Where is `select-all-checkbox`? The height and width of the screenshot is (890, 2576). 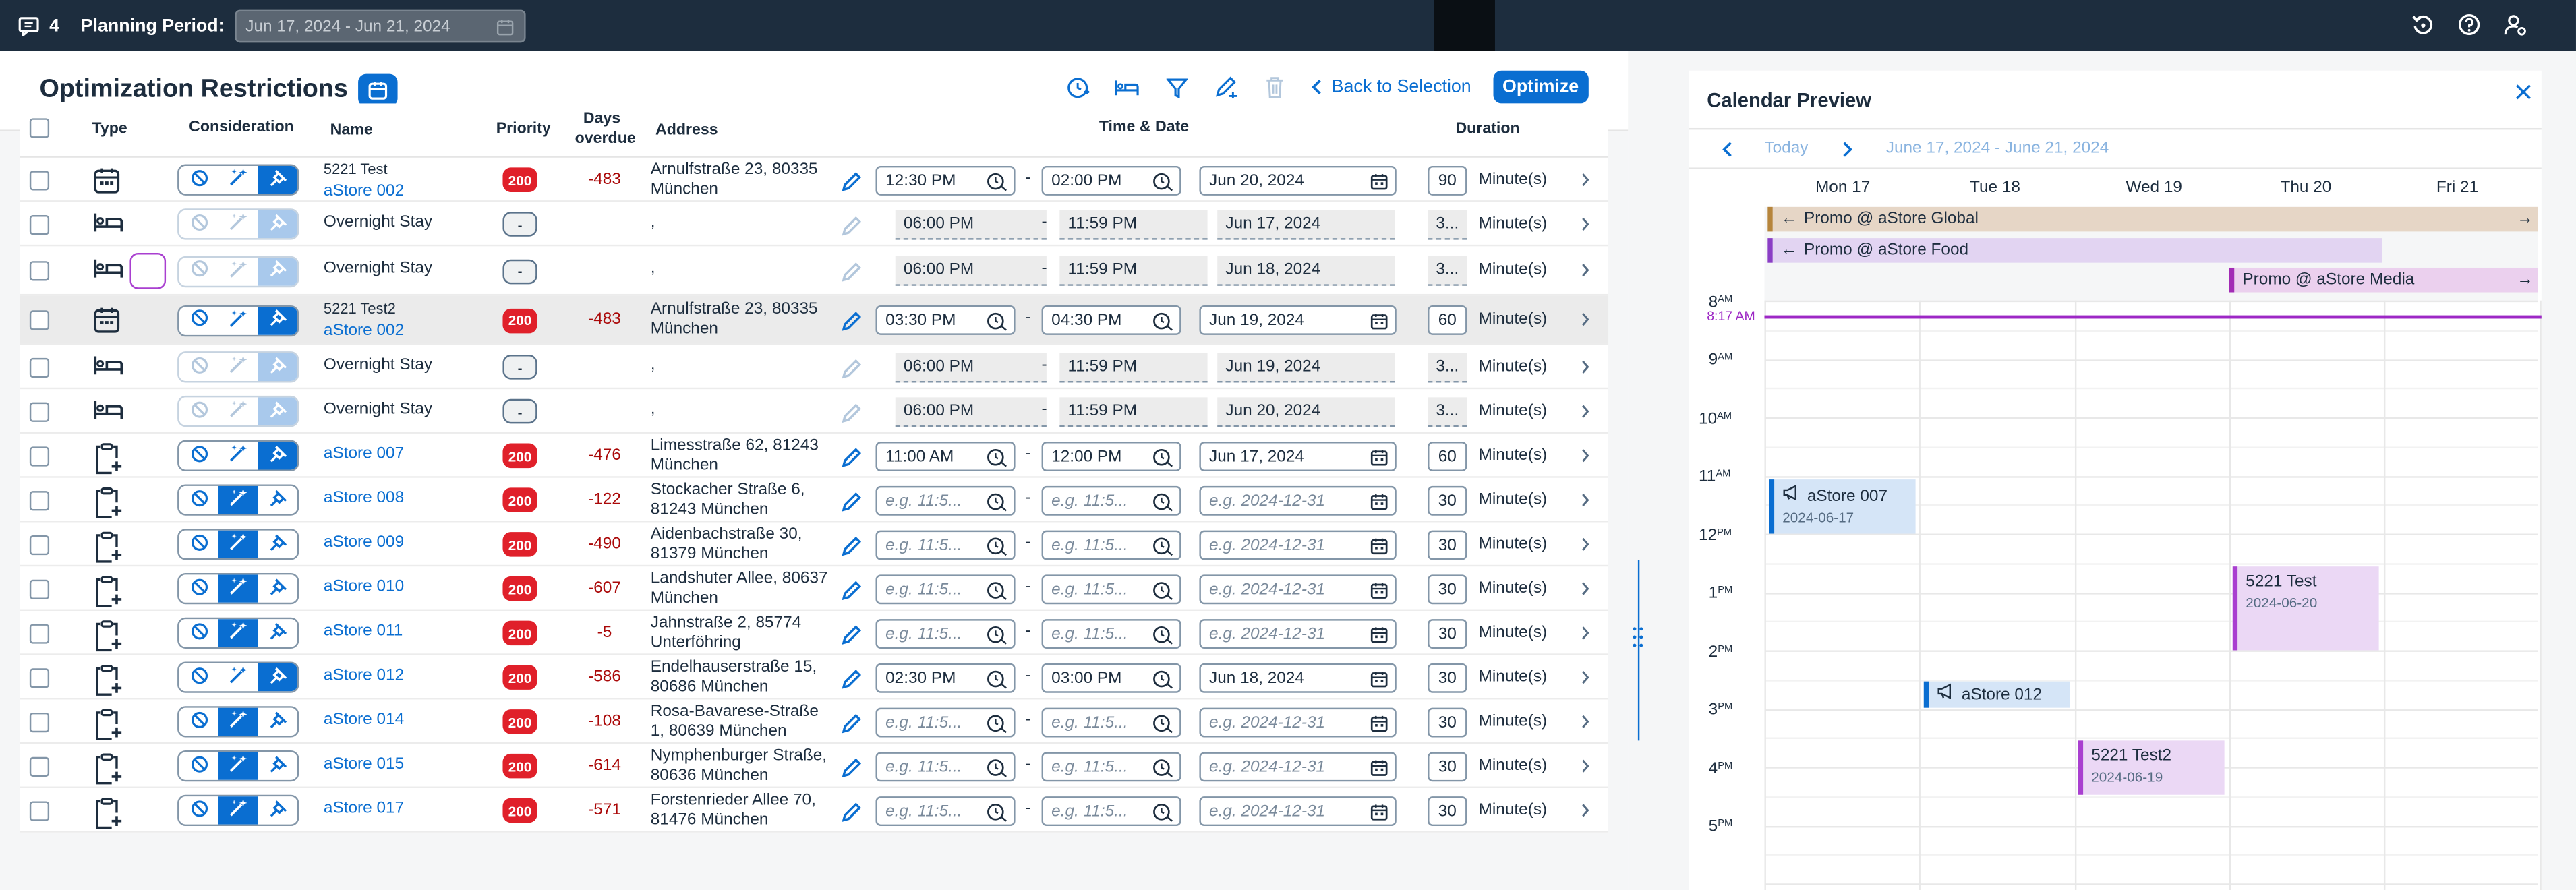 select-all-checkbox is located at coordinates (39, 128).